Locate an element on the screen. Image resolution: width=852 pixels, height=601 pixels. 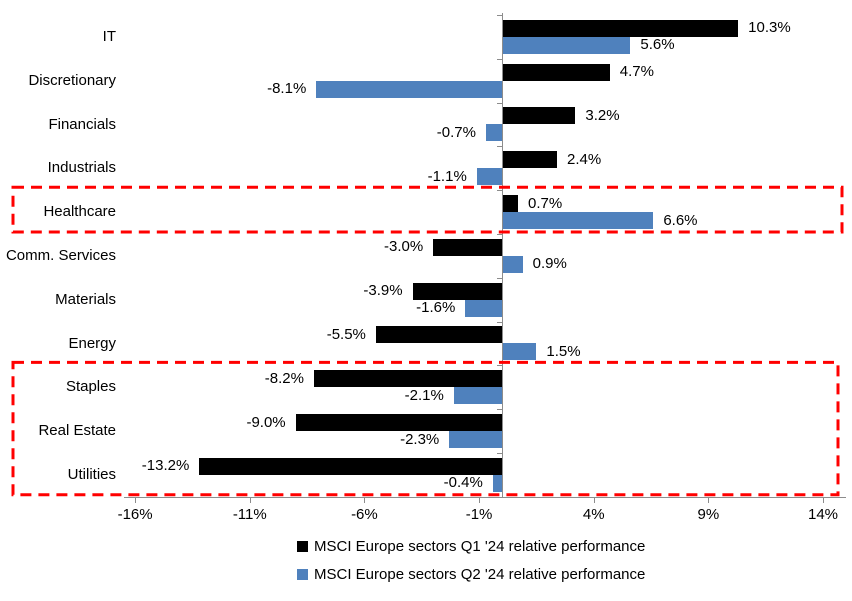
category-label: Real Estate is located at coordinates (77, 431).